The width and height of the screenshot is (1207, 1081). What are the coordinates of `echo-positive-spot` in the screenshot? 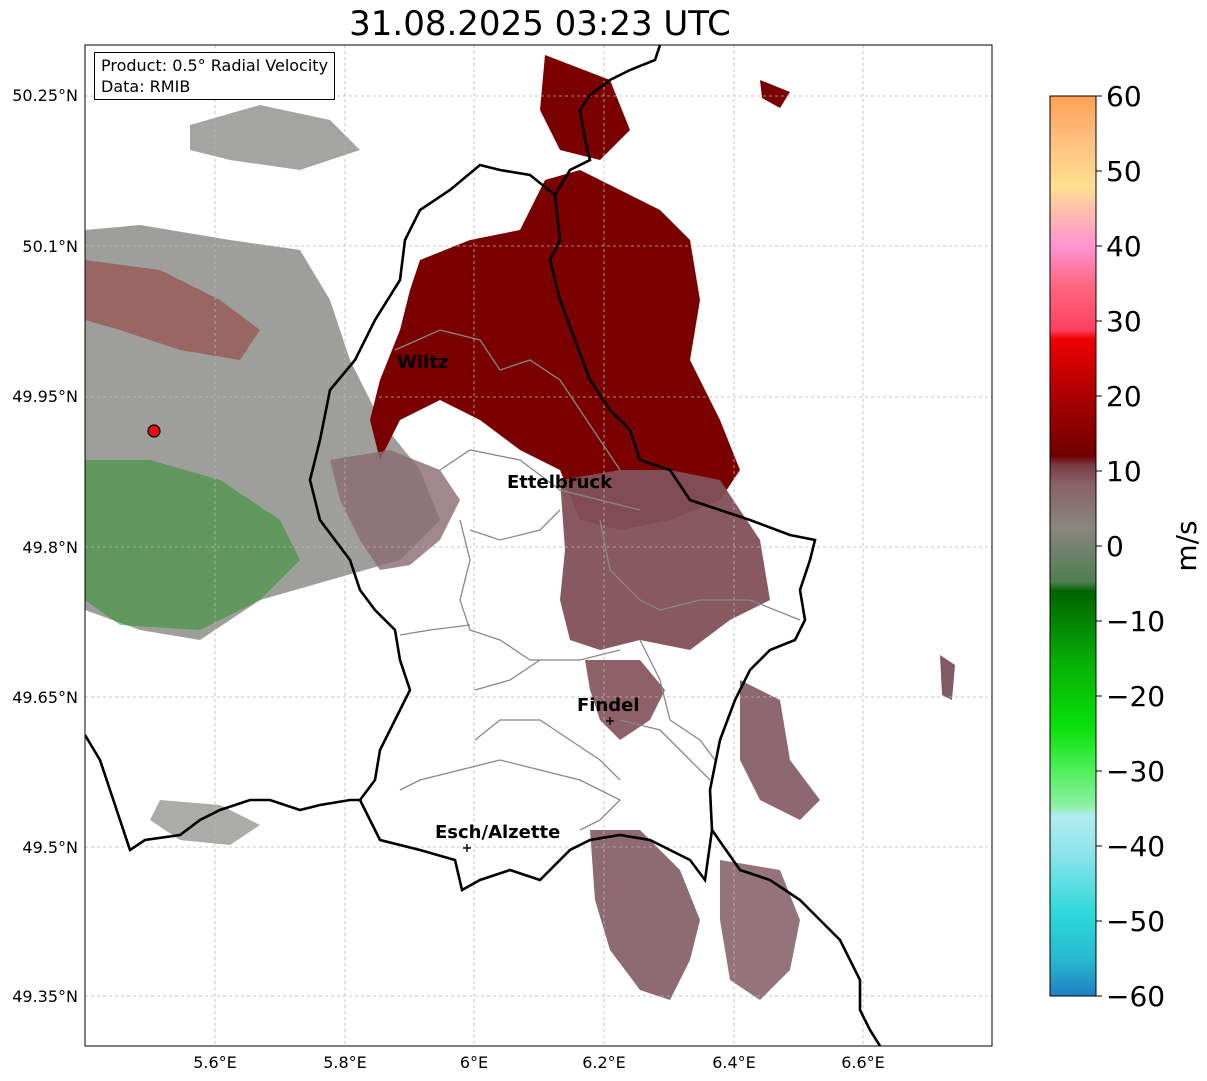 It's located at (775, 94).